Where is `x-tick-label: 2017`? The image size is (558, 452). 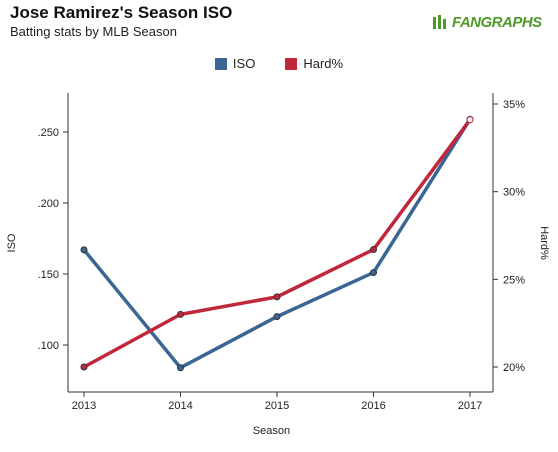
x-tick-label: 2017 is located at coordinates (470, 406).